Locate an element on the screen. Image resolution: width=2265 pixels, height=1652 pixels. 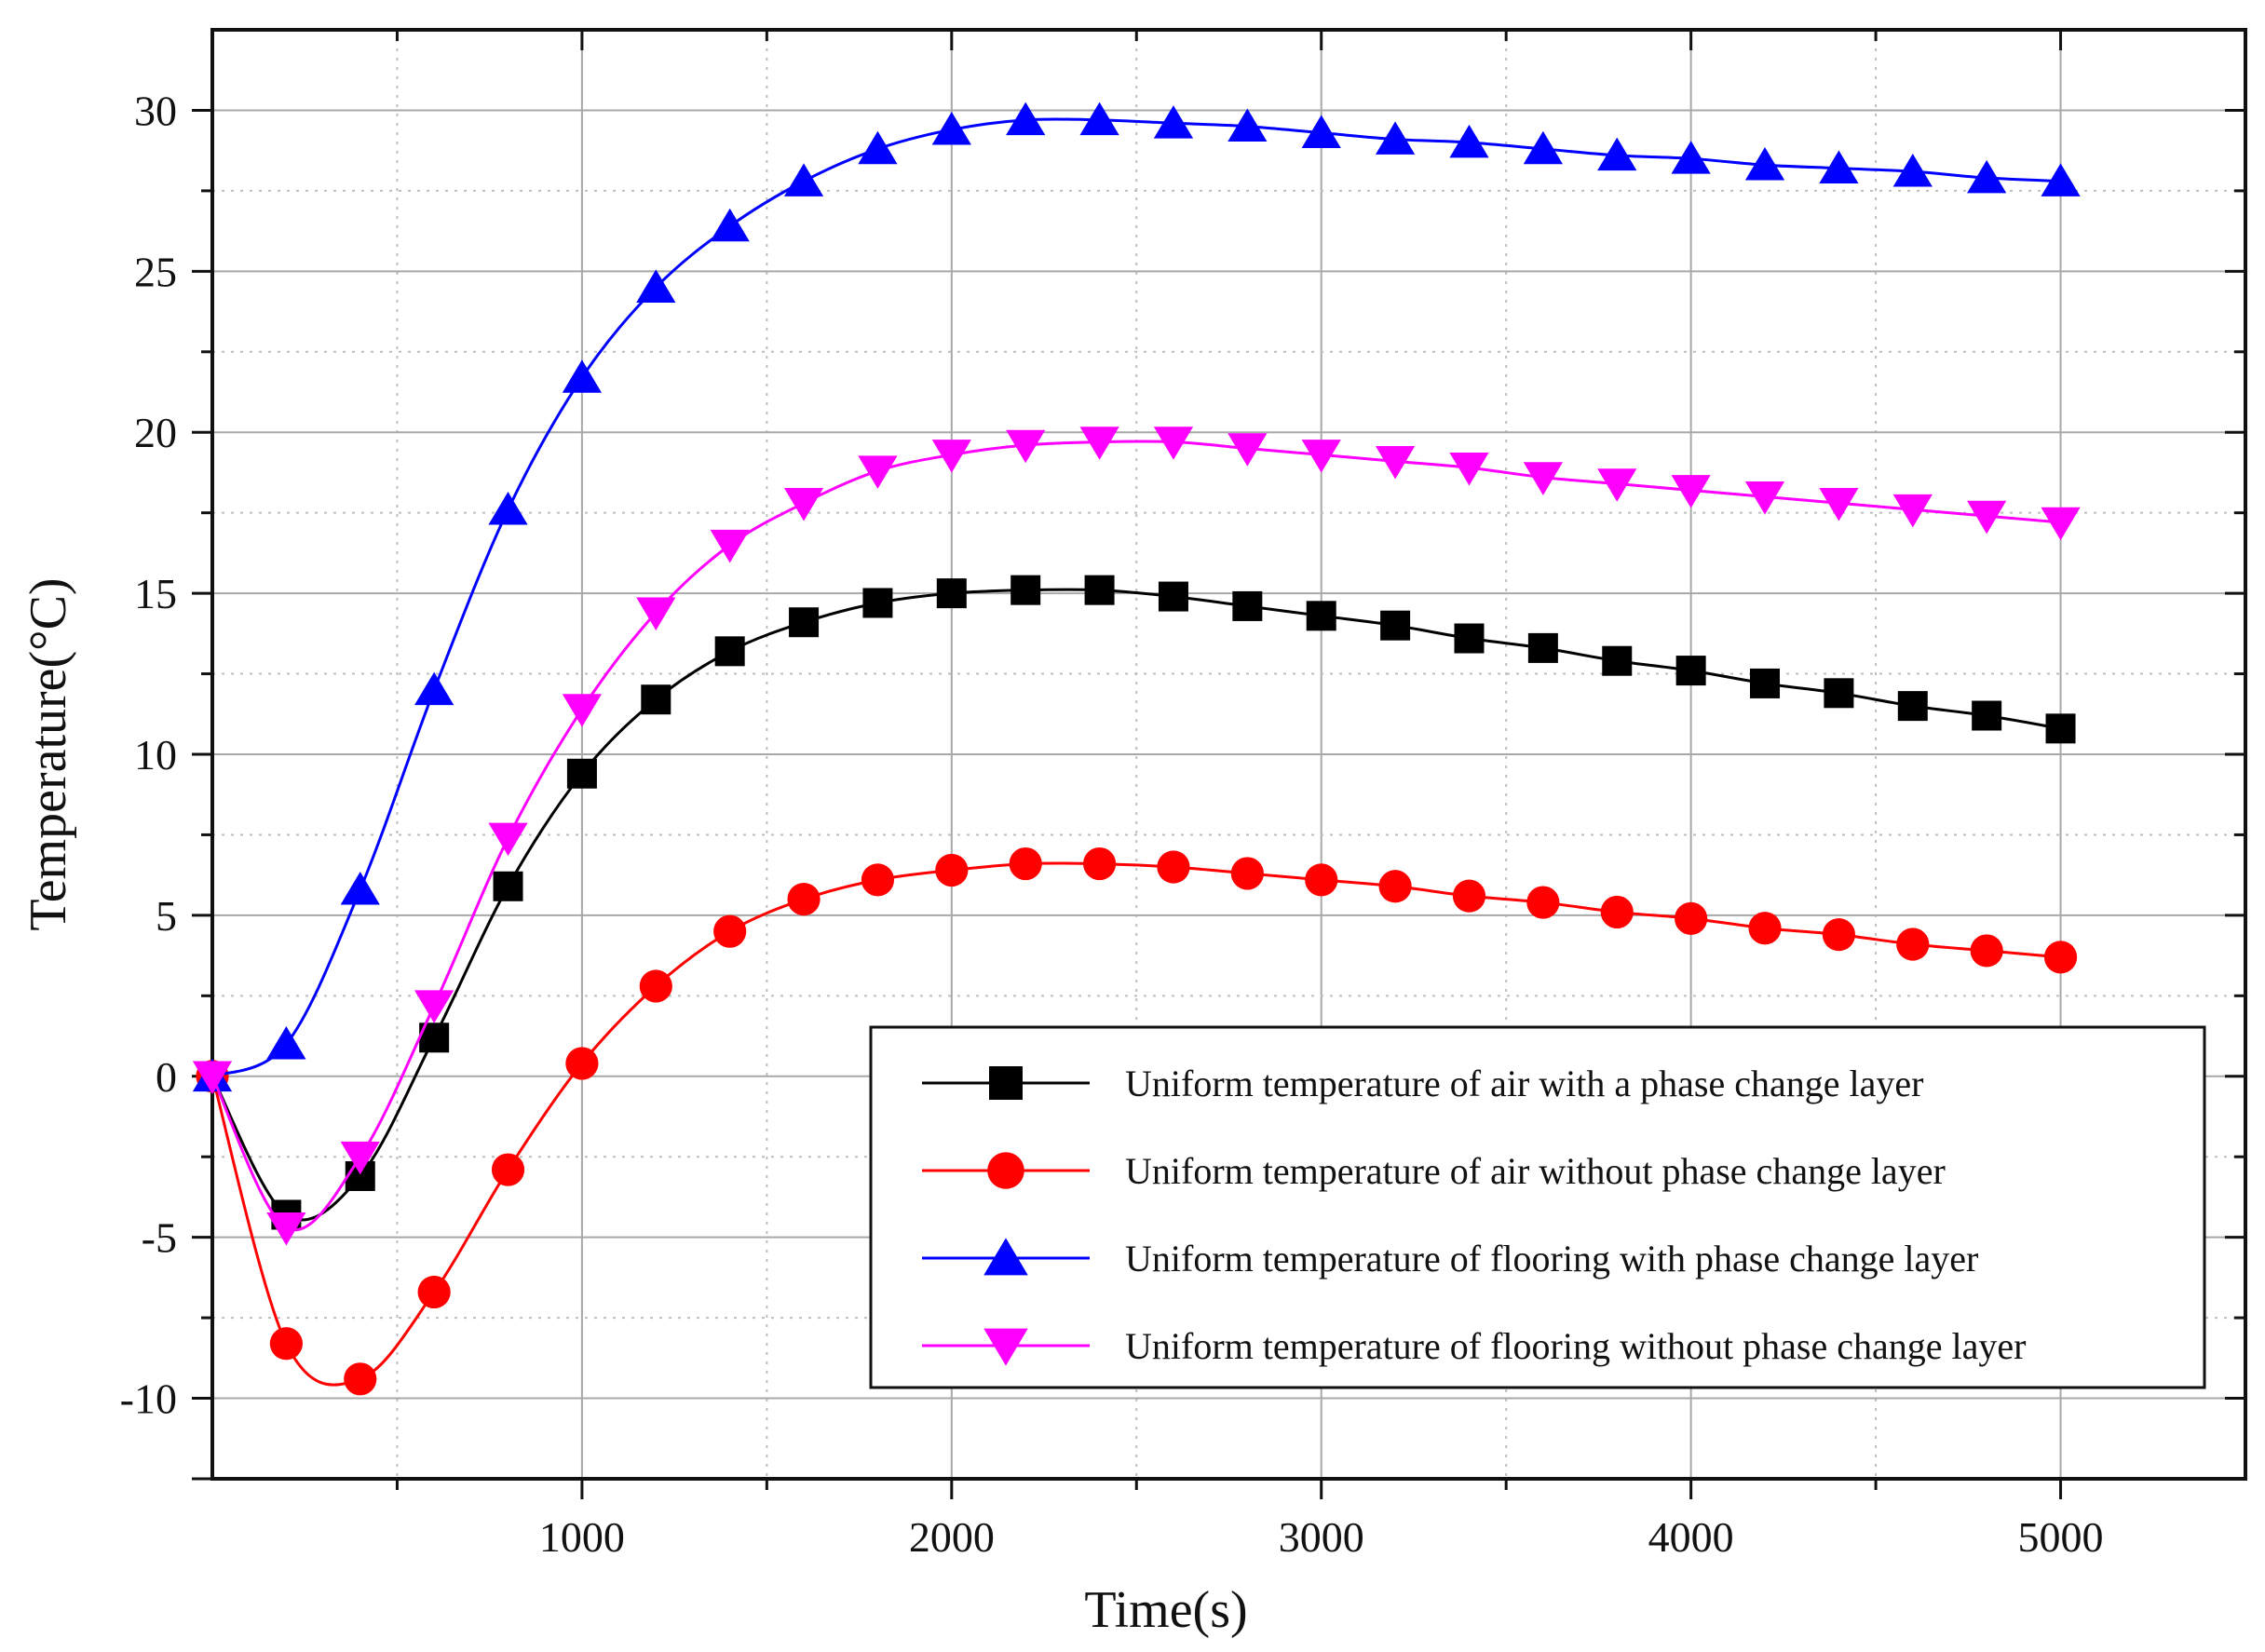
x-tick-label: 4000 is located at coordinates (1691, 1537).